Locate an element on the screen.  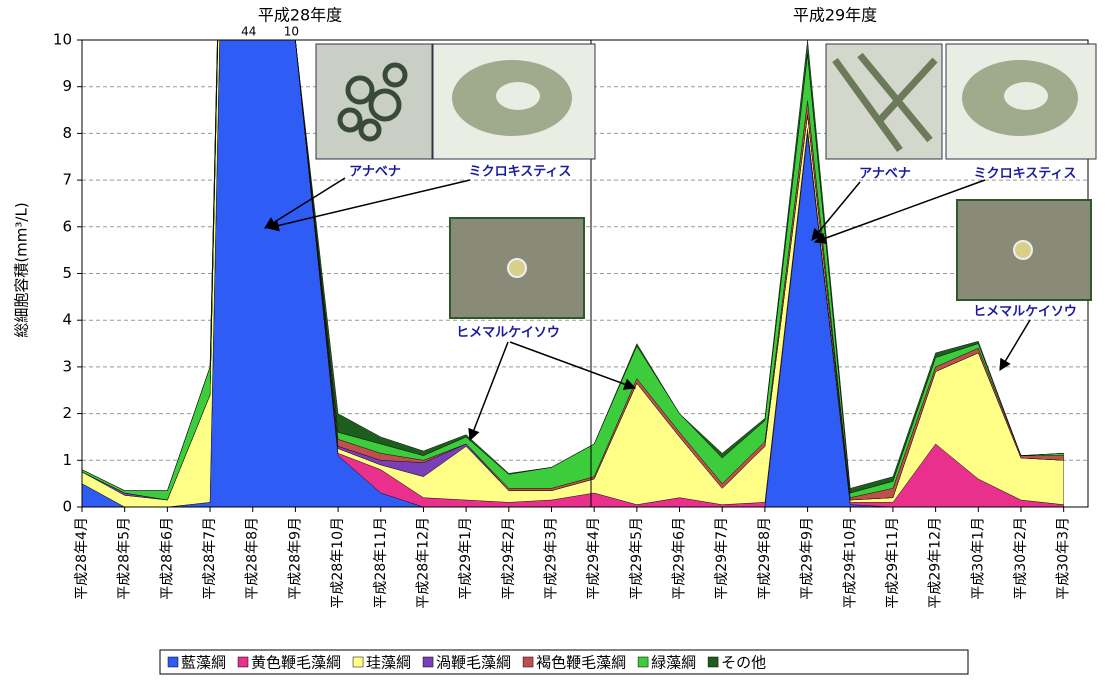
x-tick-label: 平成30年1月 is located at coordinates (978, 558).